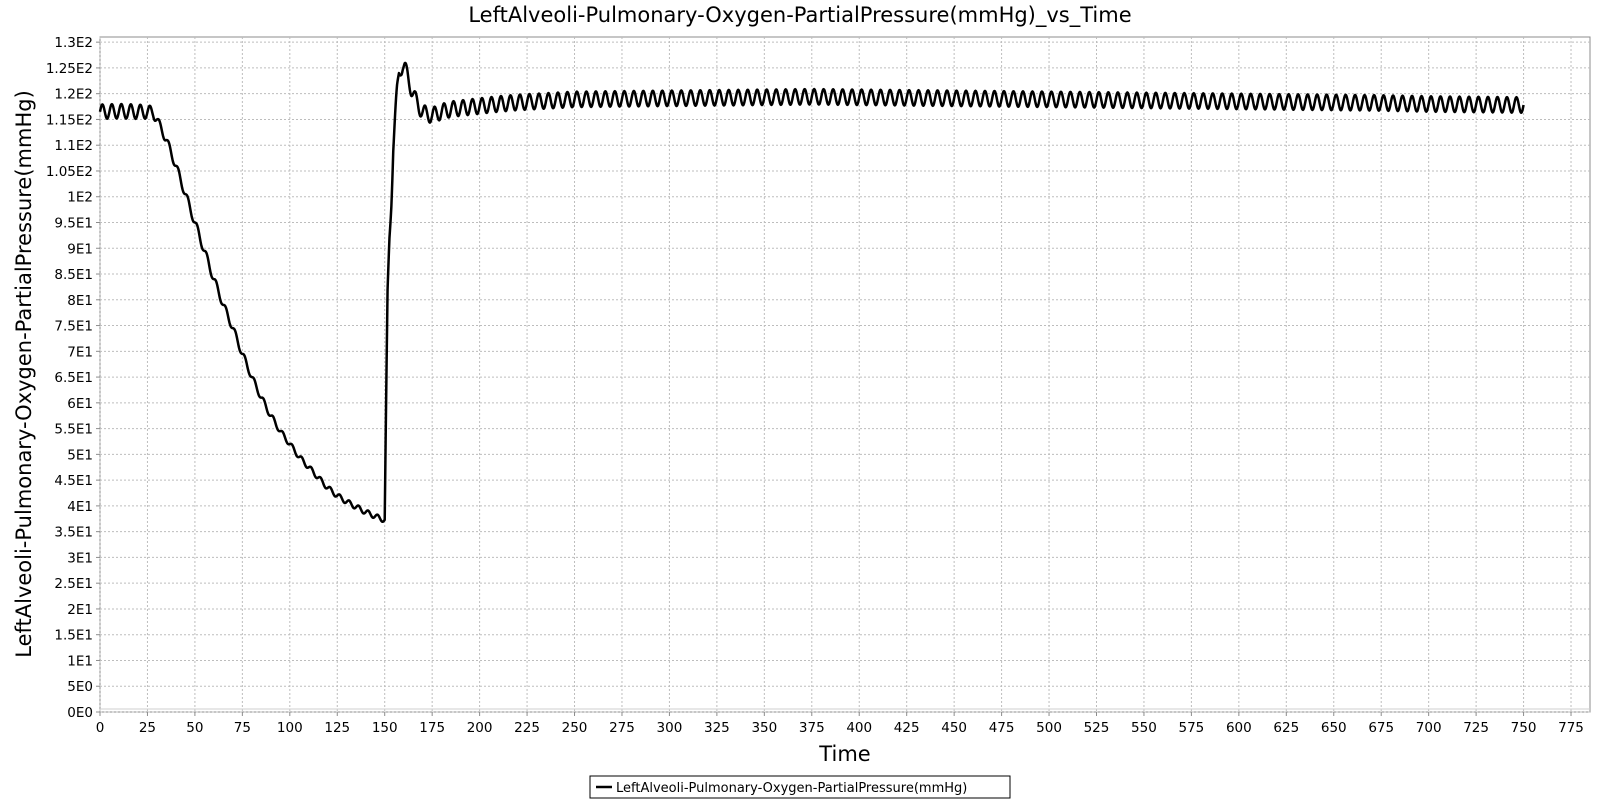 The width and height of the screenshot is (1600, 800). What do you see at coordinates (80, 713) in the screenshot?
I see `y-tick-label: 0E0` at bounding box center [80, 713].